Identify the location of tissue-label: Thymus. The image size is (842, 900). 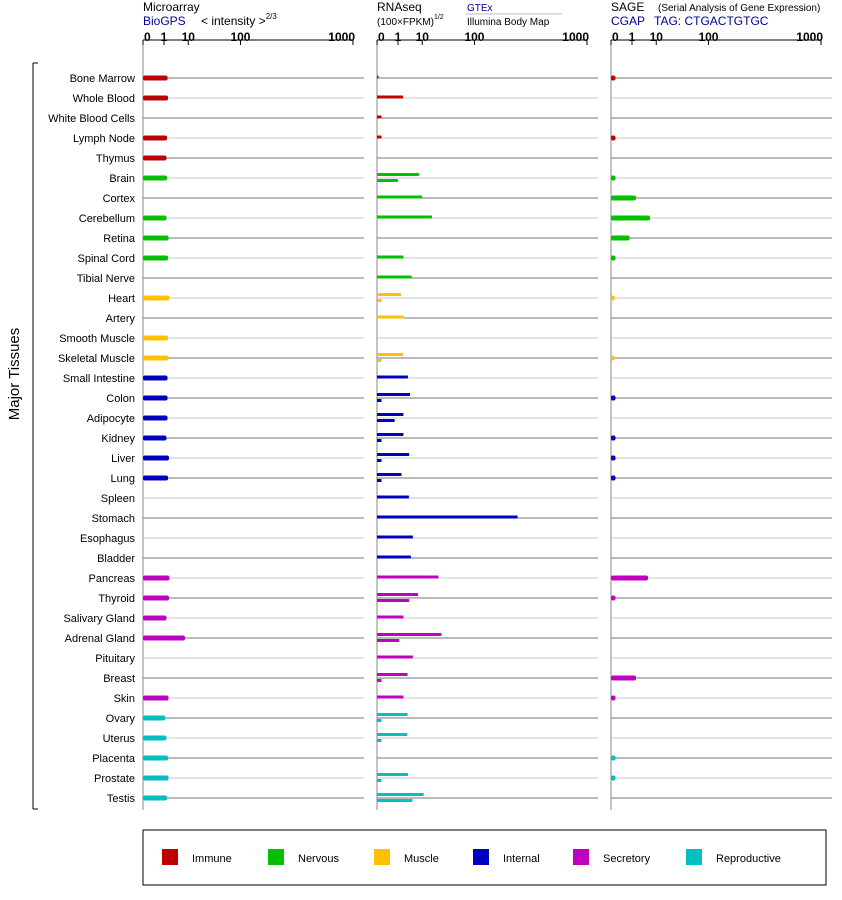
(116, 159).